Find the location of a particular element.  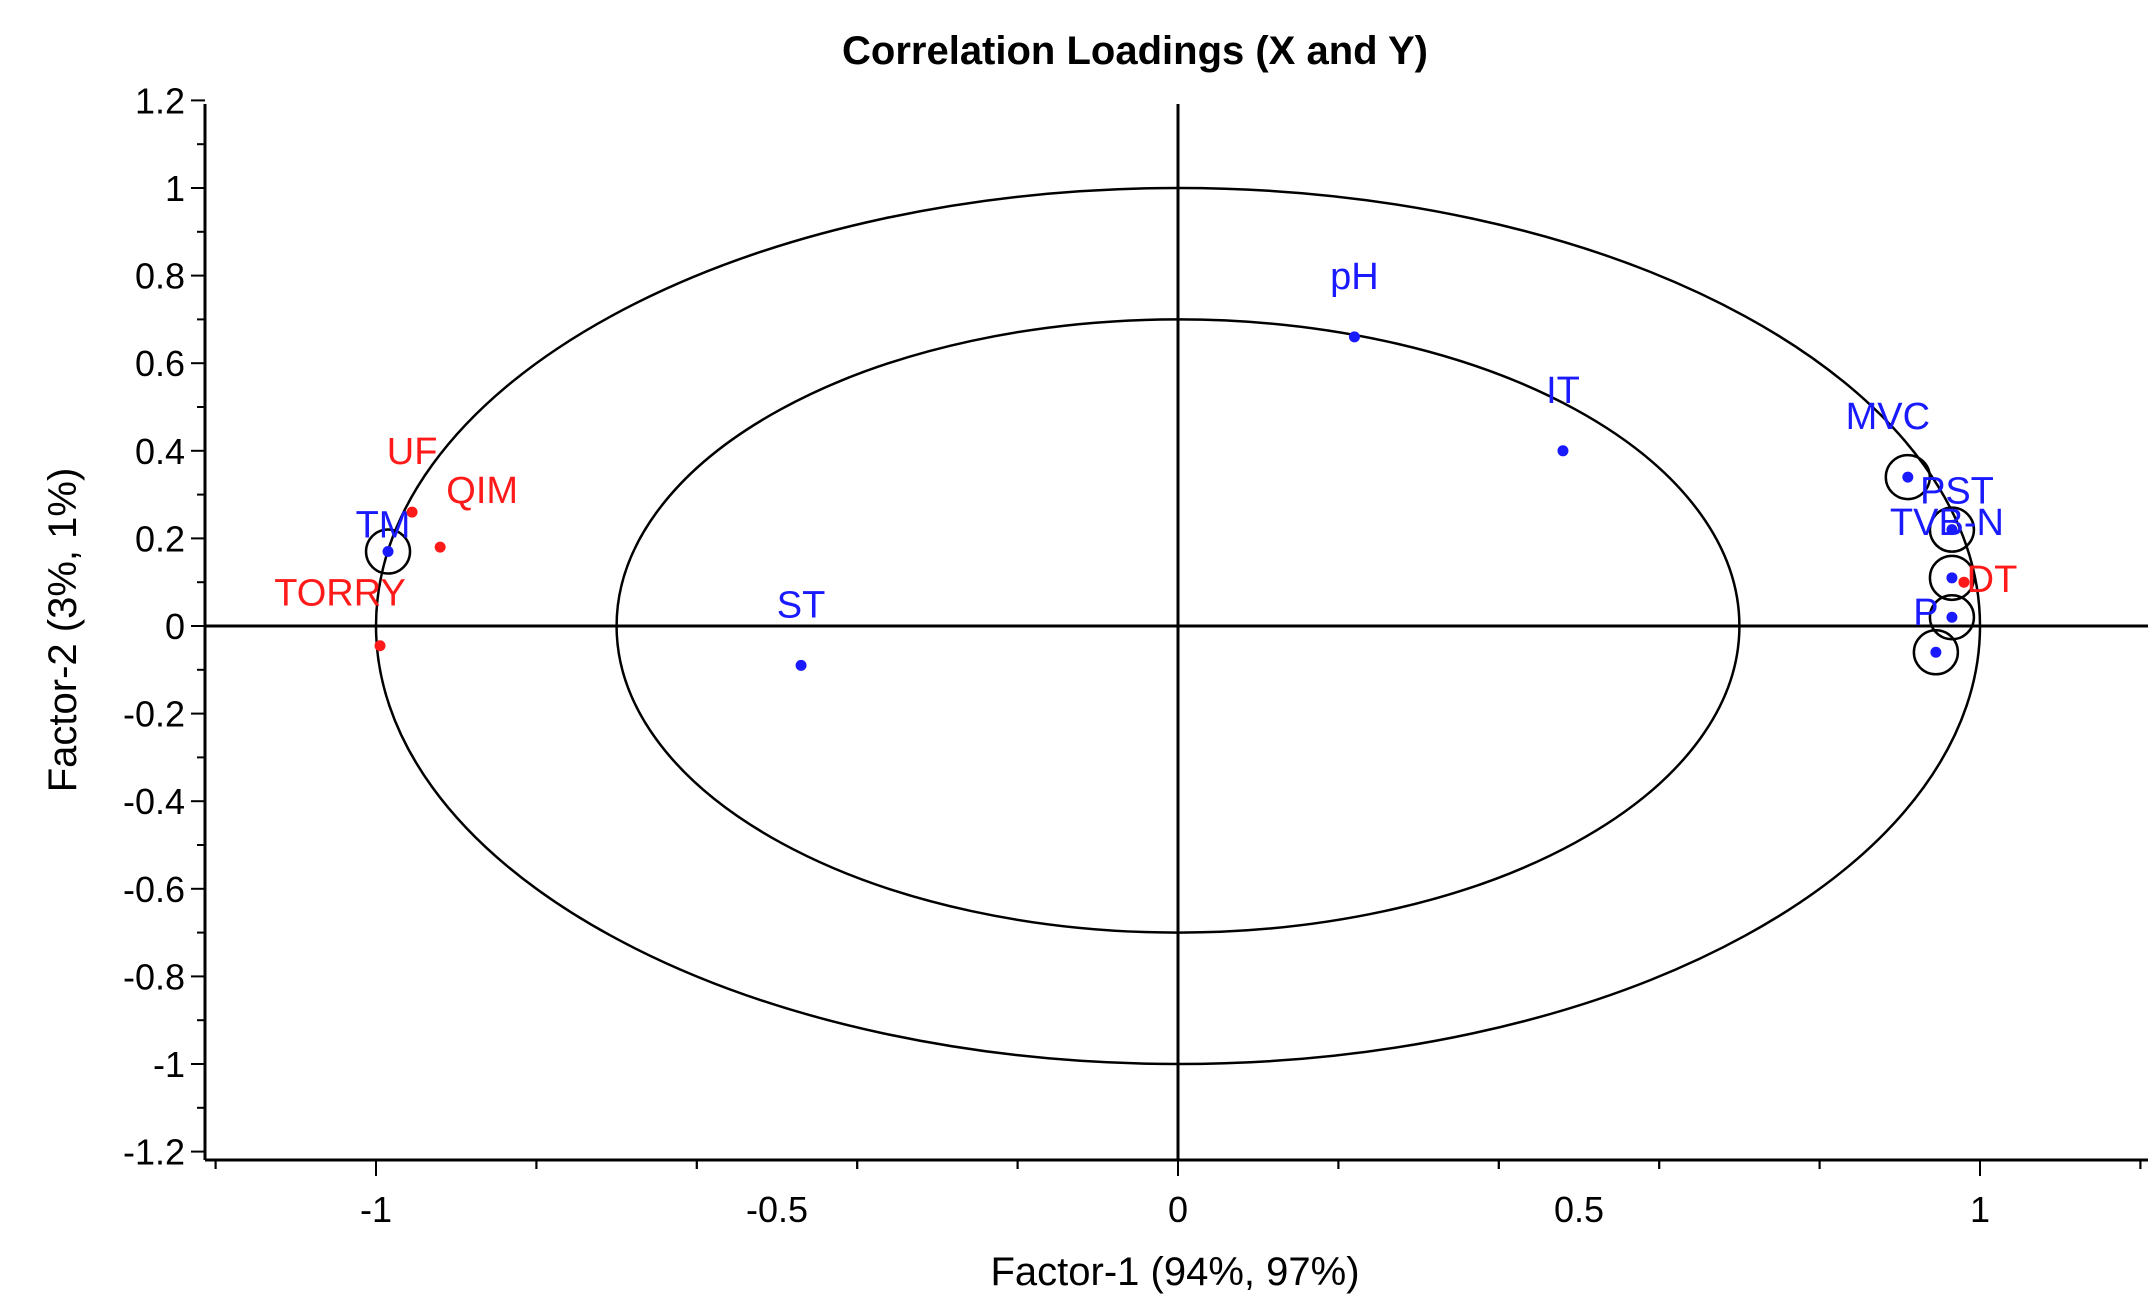

point-label: TM is located at coordinates (383, 526).